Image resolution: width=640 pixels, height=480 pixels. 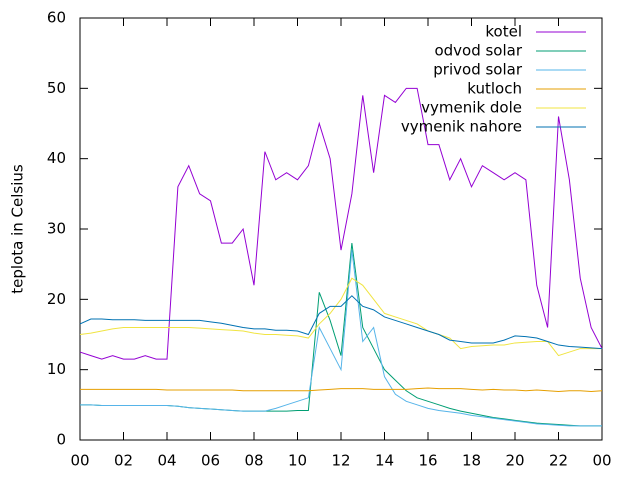 What do you see at coordinates (478, 70) in the screenshot?
I see `legend-label: privod solar` at bounding box center [478, 70].